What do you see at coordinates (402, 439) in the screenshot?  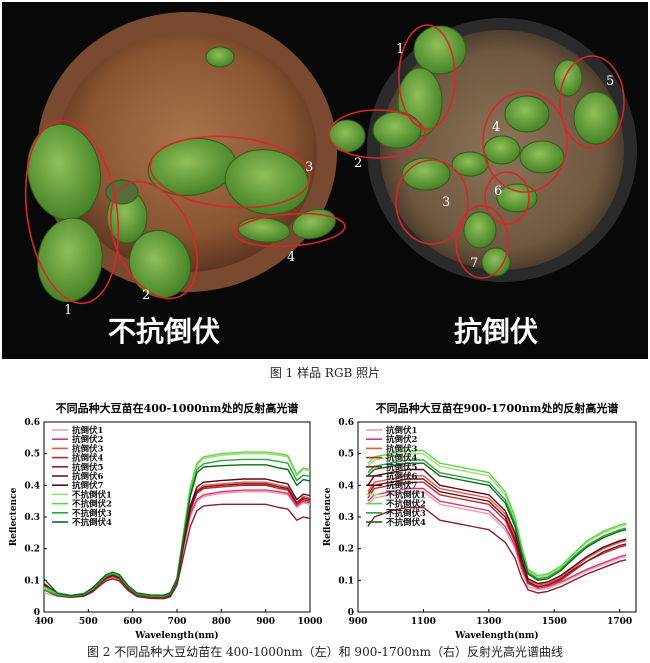 I see `chart2-legend-label: 抗倒伏2` at bounding box center [402, 439].